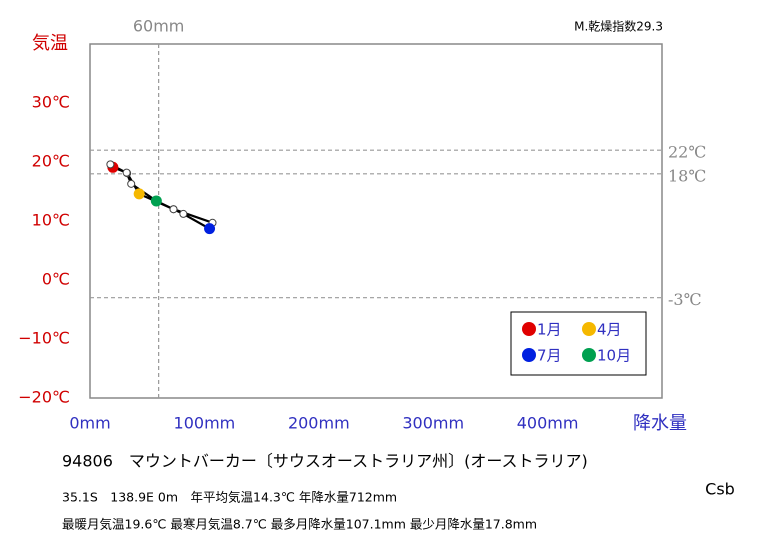 This screenshot has height=545, width=763. Describe the element at coordinates (609, 330) in the screenshot. I see `legend-label: 4月` at that location.